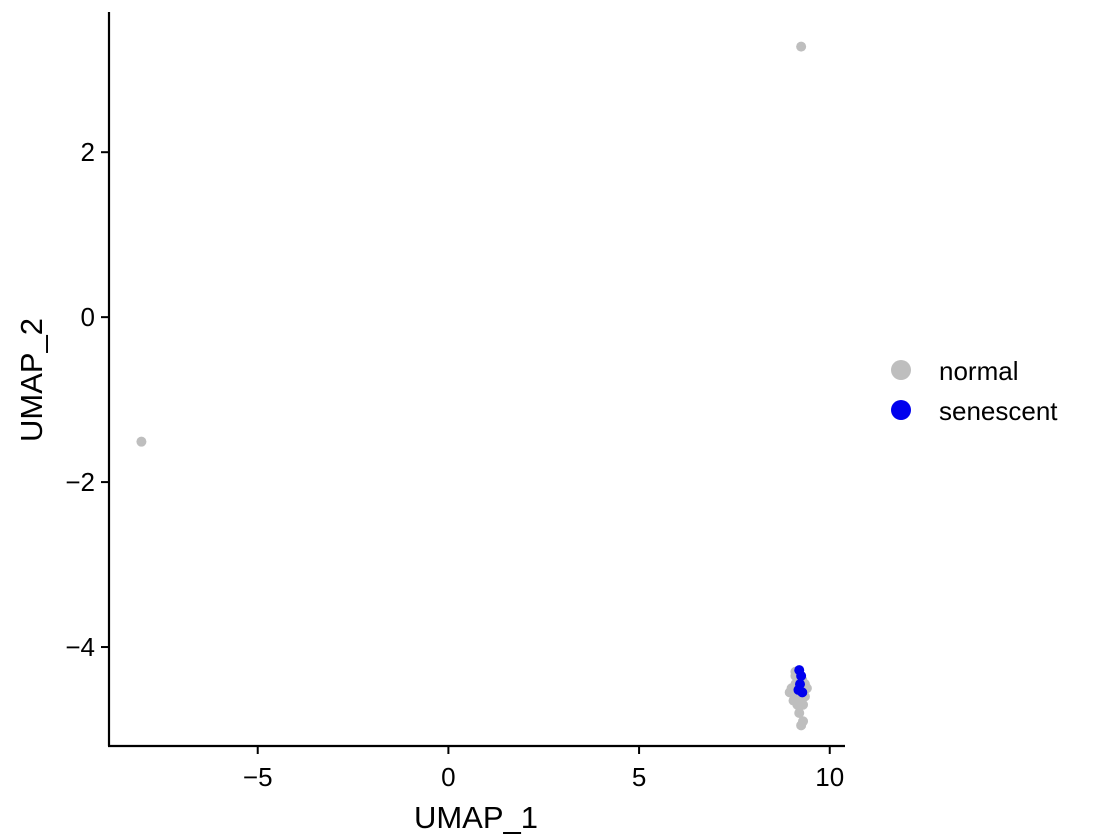  Describe the element at coordinates (80, 647) in the screenshot. I see `y-tick-label: −4` at that location.